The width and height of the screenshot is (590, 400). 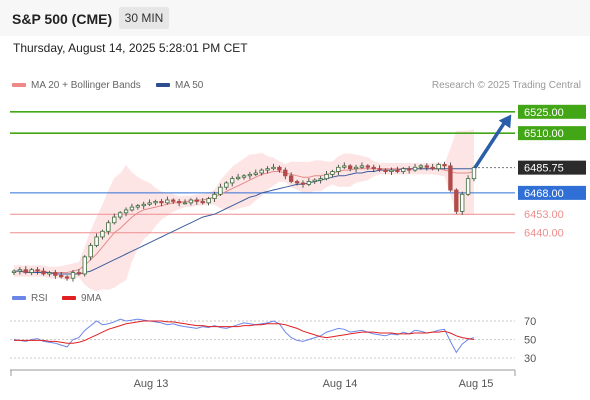 I want to click on x-tick-aug-14: Aug 14, so click(x=340, y=384).